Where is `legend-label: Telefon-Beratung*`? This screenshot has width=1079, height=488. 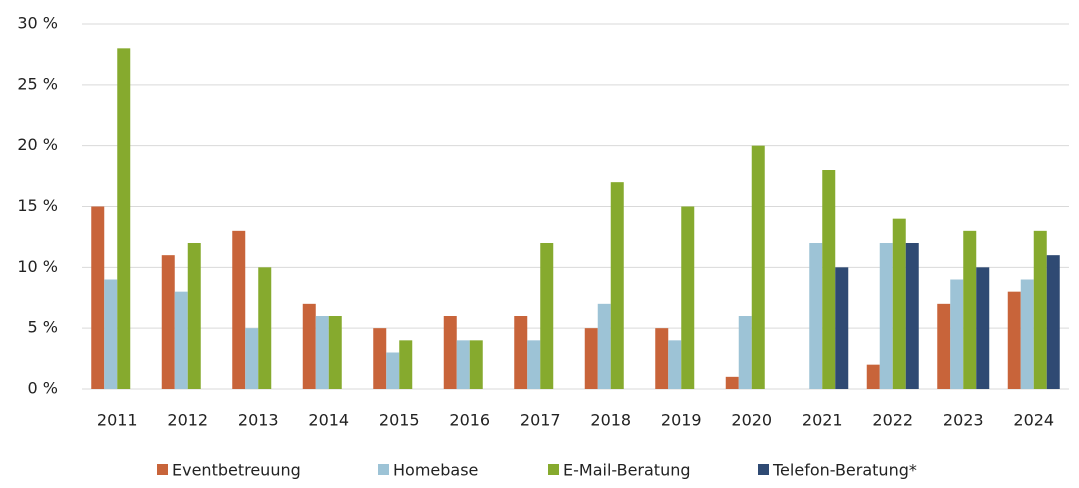 legend-label: Telefon-Beratung* is located at coordinates (844, 470).